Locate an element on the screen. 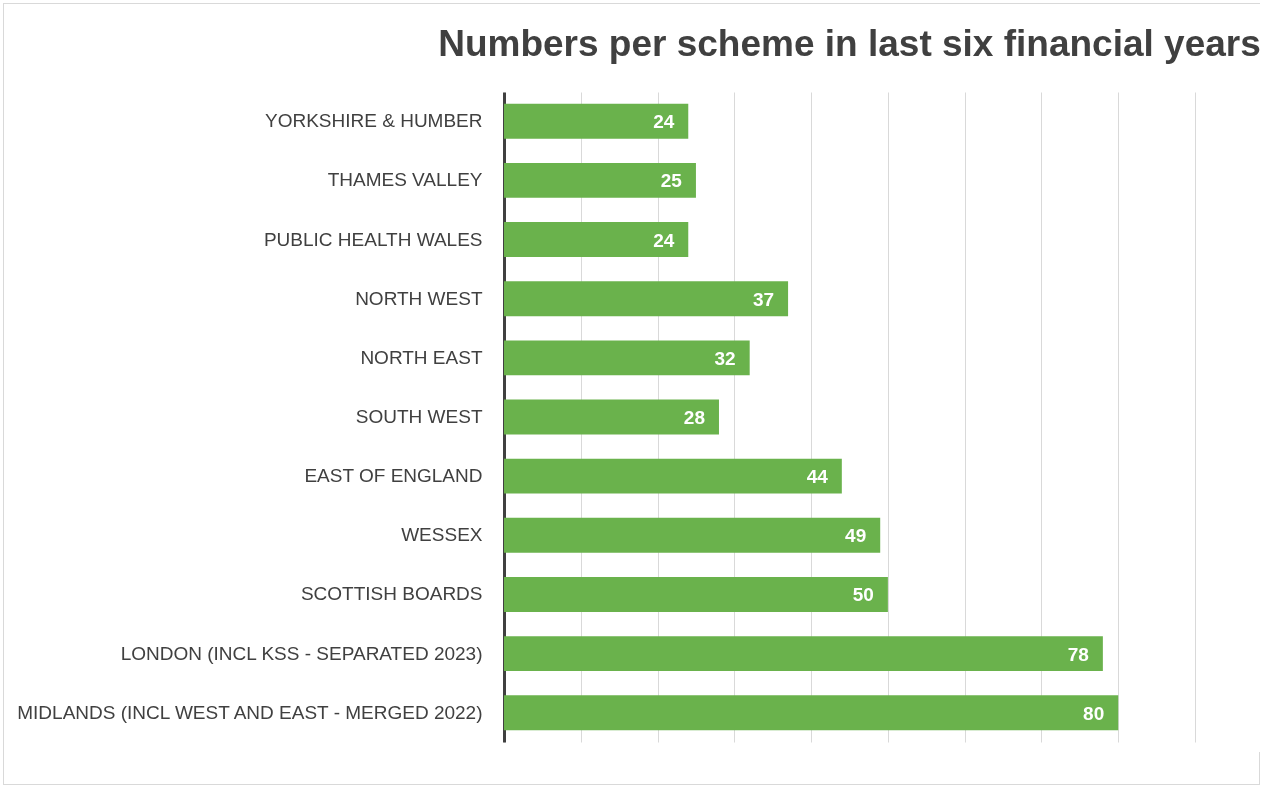 Image resolution: width=1263 pixels, height=796 pixels. y-tick-label: PUBLIC HEALTH WALES is located at coordinates (373, 239).